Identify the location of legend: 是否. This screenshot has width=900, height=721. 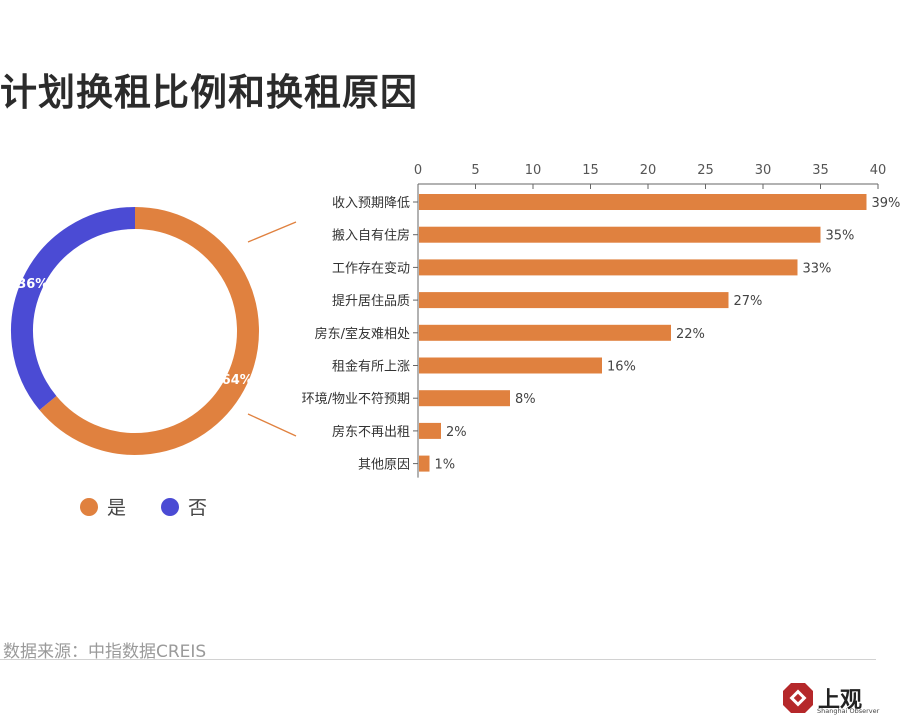
(143, 508).